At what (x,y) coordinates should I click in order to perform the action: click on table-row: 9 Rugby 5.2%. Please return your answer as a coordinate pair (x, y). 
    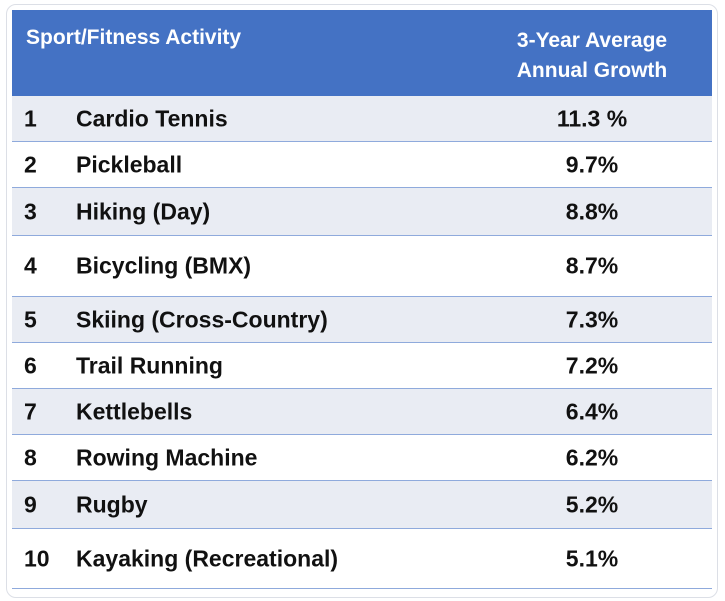
    Looking at the image, I should click on (362, 505).